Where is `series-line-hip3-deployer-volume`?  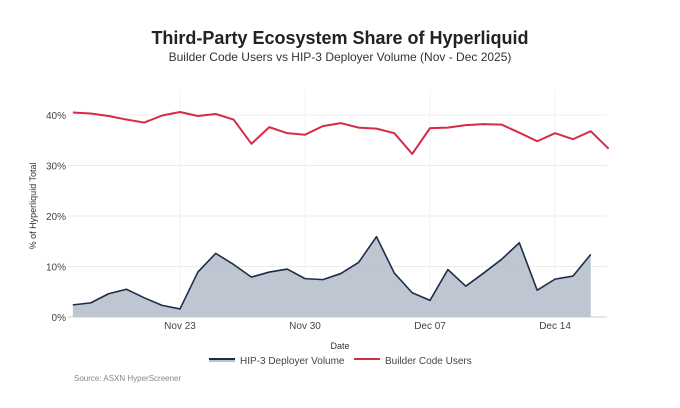 series-line-hip3-deployer-volume is located at coordinates (332, 272).